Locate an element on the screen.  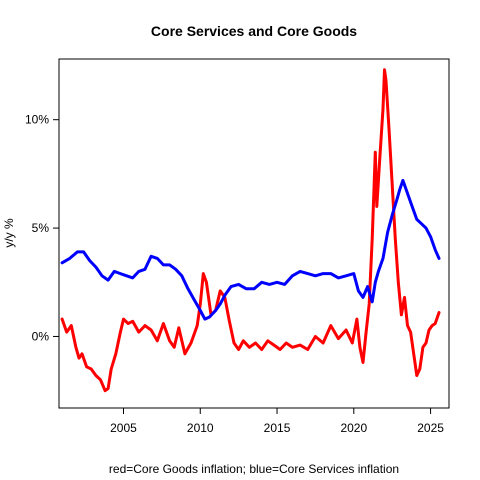
y-tick-label: 5% is located at coordinates (41, 228).